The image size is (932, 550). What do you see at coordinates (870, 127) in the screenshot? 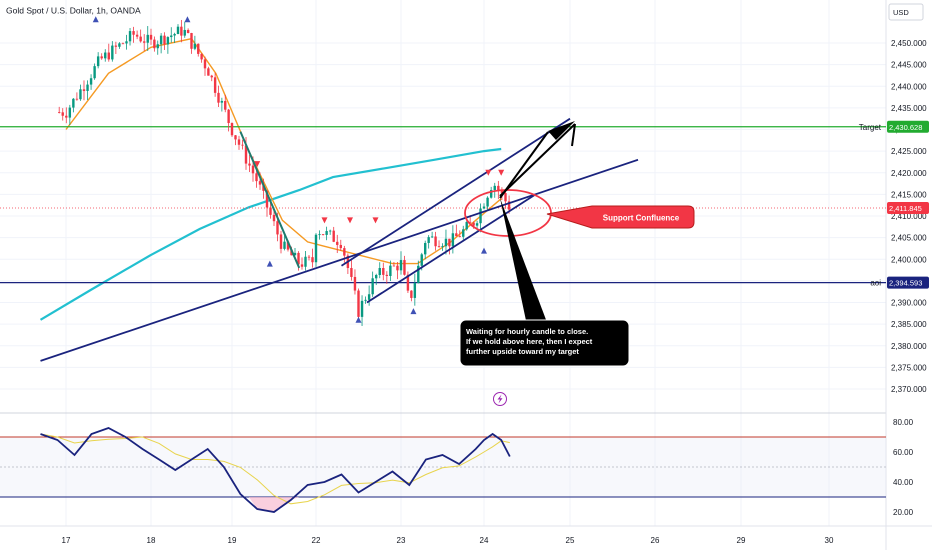
I see `target-label: Target` at bounding box center [870, 127].